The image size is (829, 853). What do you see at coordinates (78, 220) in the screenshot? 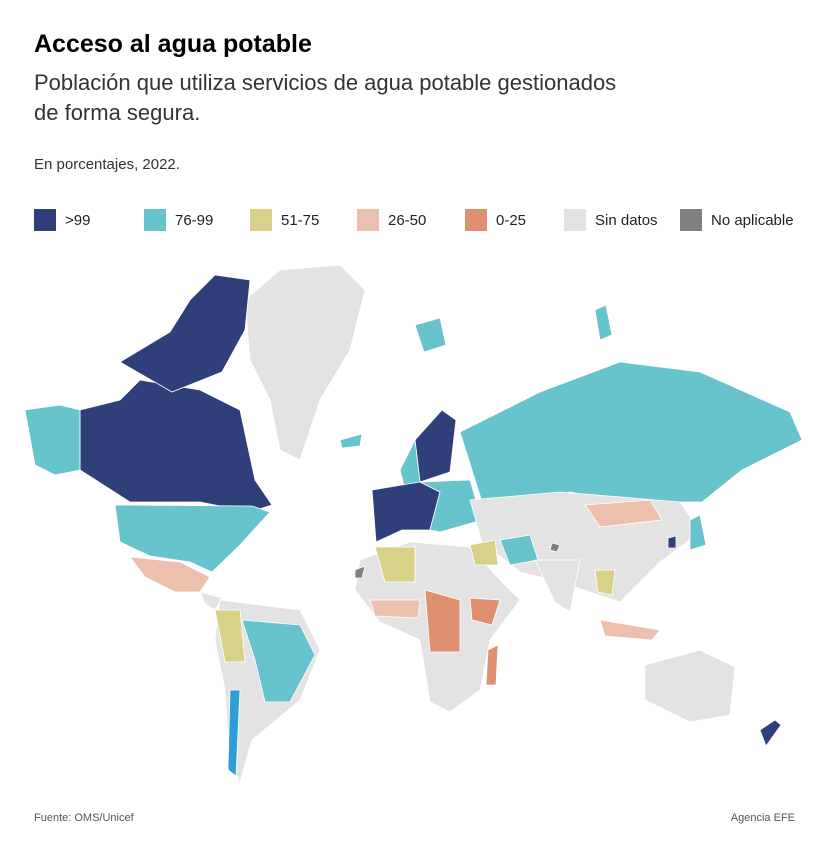
I see `legend-label: >99` at bounding box center [78, 220].